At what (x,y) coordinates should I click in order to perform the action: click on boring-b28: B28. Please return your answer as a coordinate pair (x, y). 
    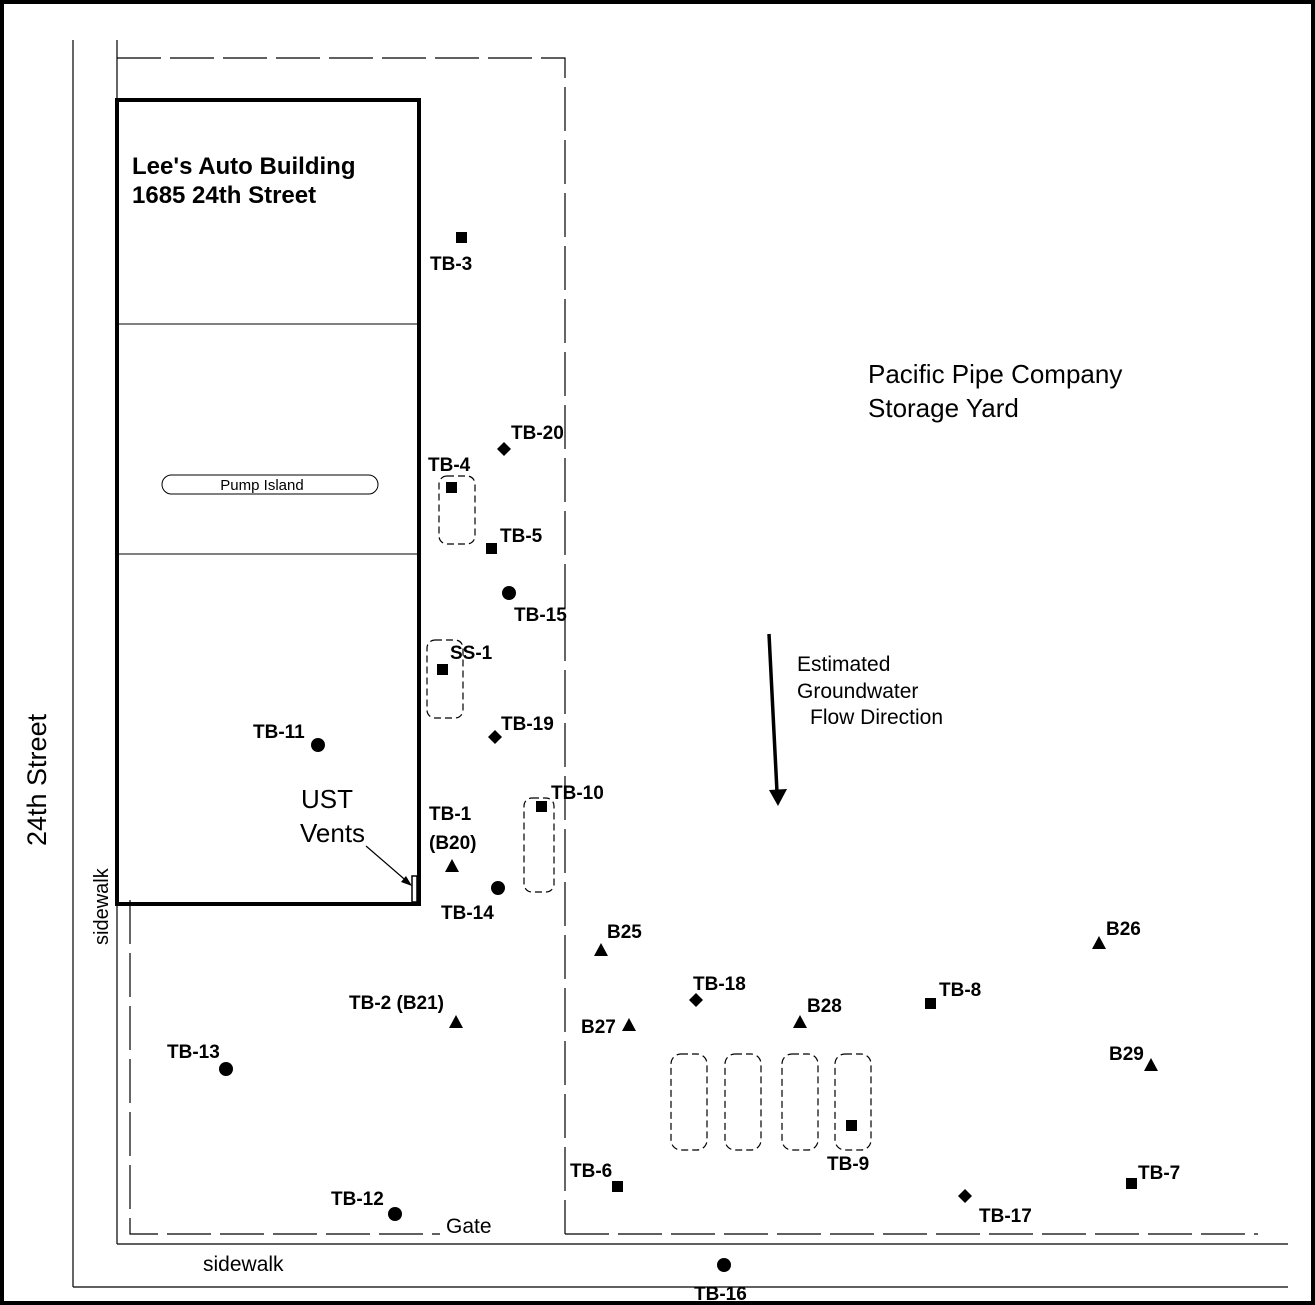
    Looking at the image, I should click on (817, 1012).